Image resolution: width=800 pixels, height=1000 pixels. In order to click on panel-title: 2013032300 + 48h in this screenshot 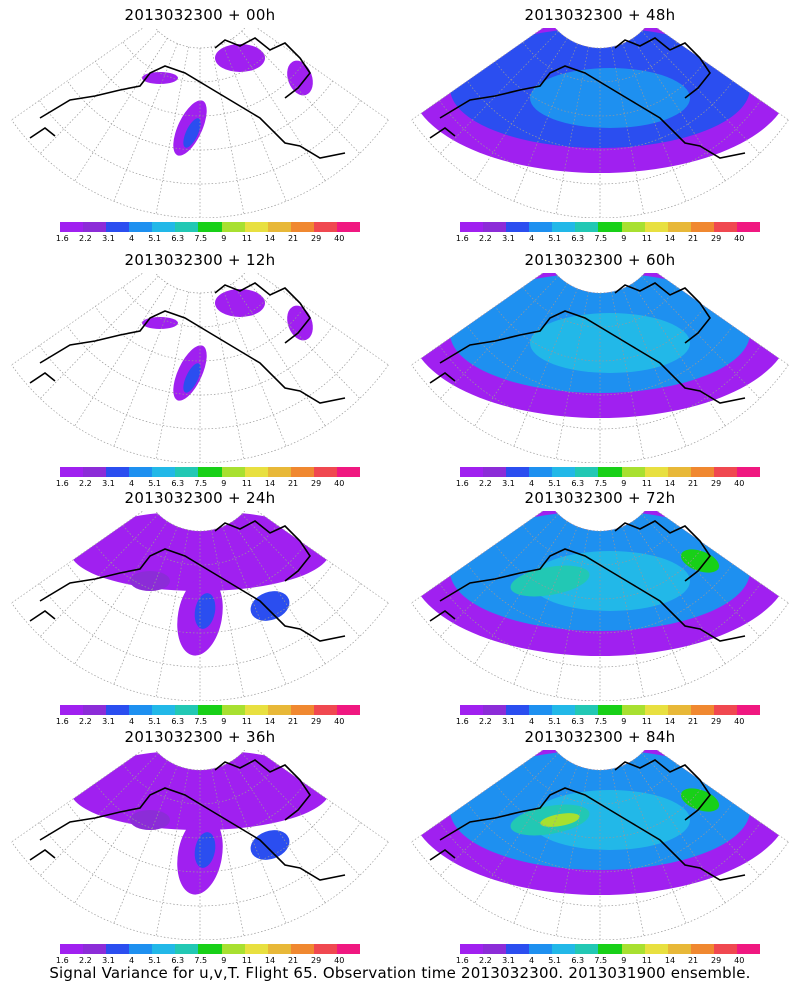, I will do `click(600, 15)`.